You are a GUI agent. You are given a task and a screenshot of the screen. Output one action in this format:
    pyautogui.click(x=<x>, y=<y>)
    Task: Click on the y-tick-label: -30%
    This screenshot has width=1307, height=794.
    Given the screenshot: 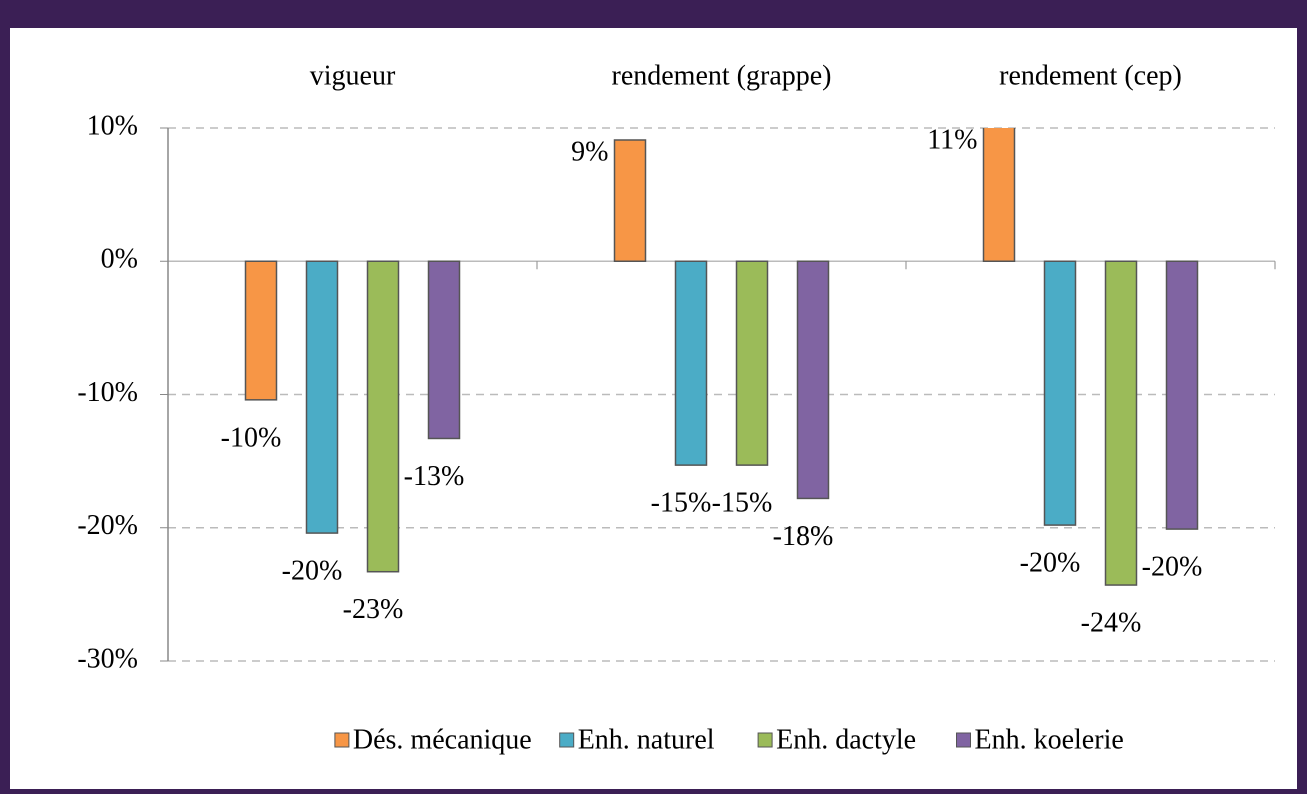 What is the action you would take?
    pyautogui.click(x=107, y=658)
    